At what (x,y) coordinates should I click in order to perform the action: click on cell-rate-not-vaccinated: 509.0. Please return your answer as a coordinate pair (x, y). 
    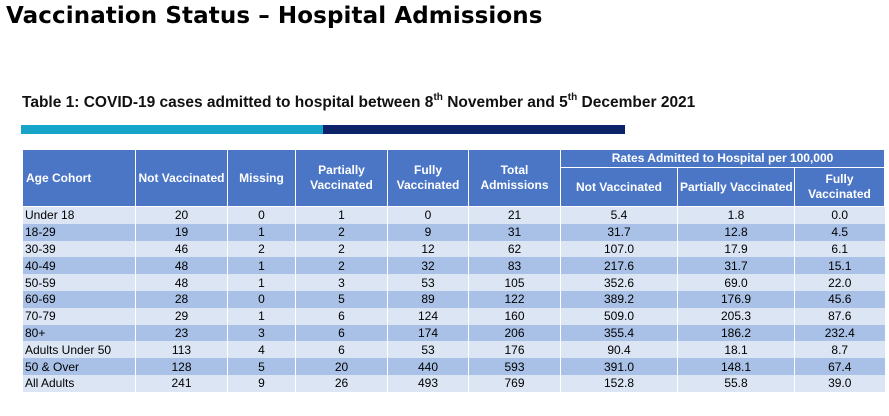
    Looking at the image, I should click on (619, 316).